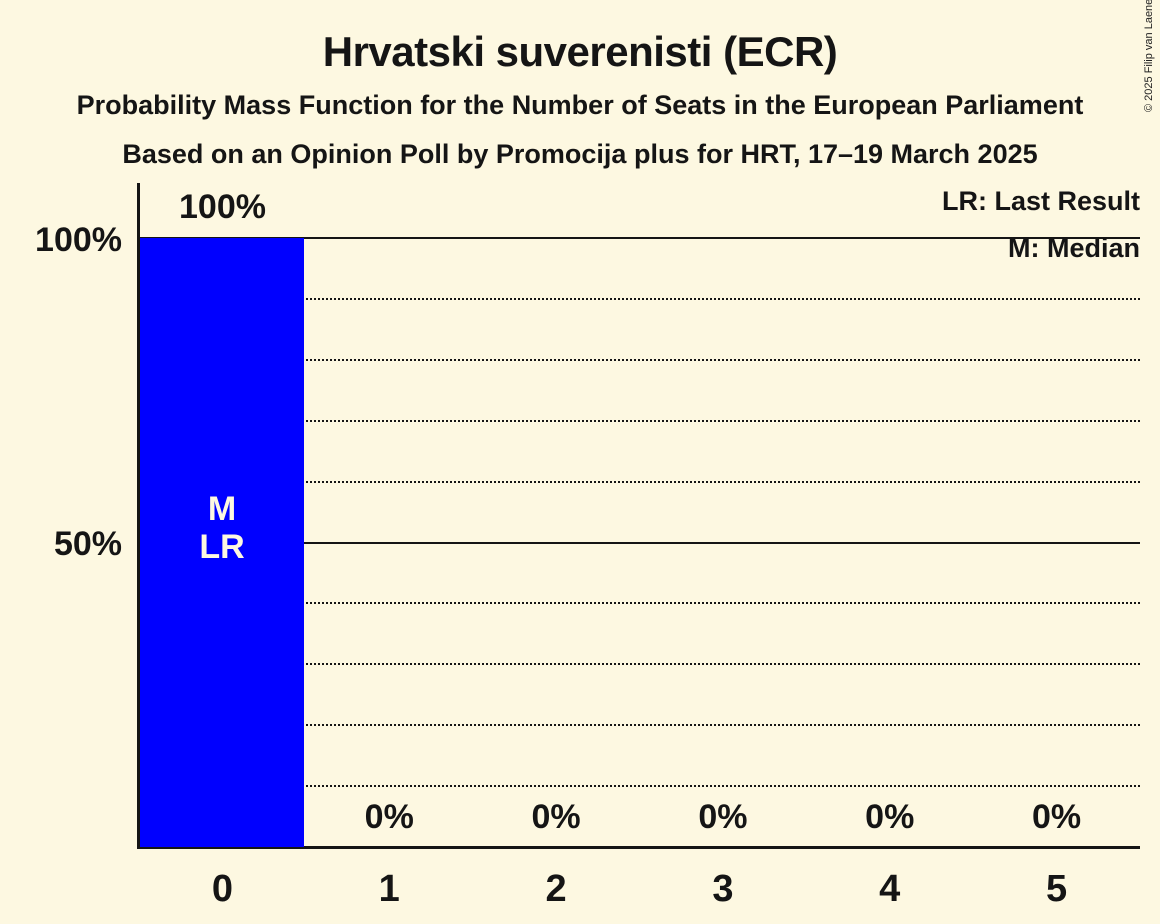  I want to click on bar-value-label-3: 0%, so click(723, 817).